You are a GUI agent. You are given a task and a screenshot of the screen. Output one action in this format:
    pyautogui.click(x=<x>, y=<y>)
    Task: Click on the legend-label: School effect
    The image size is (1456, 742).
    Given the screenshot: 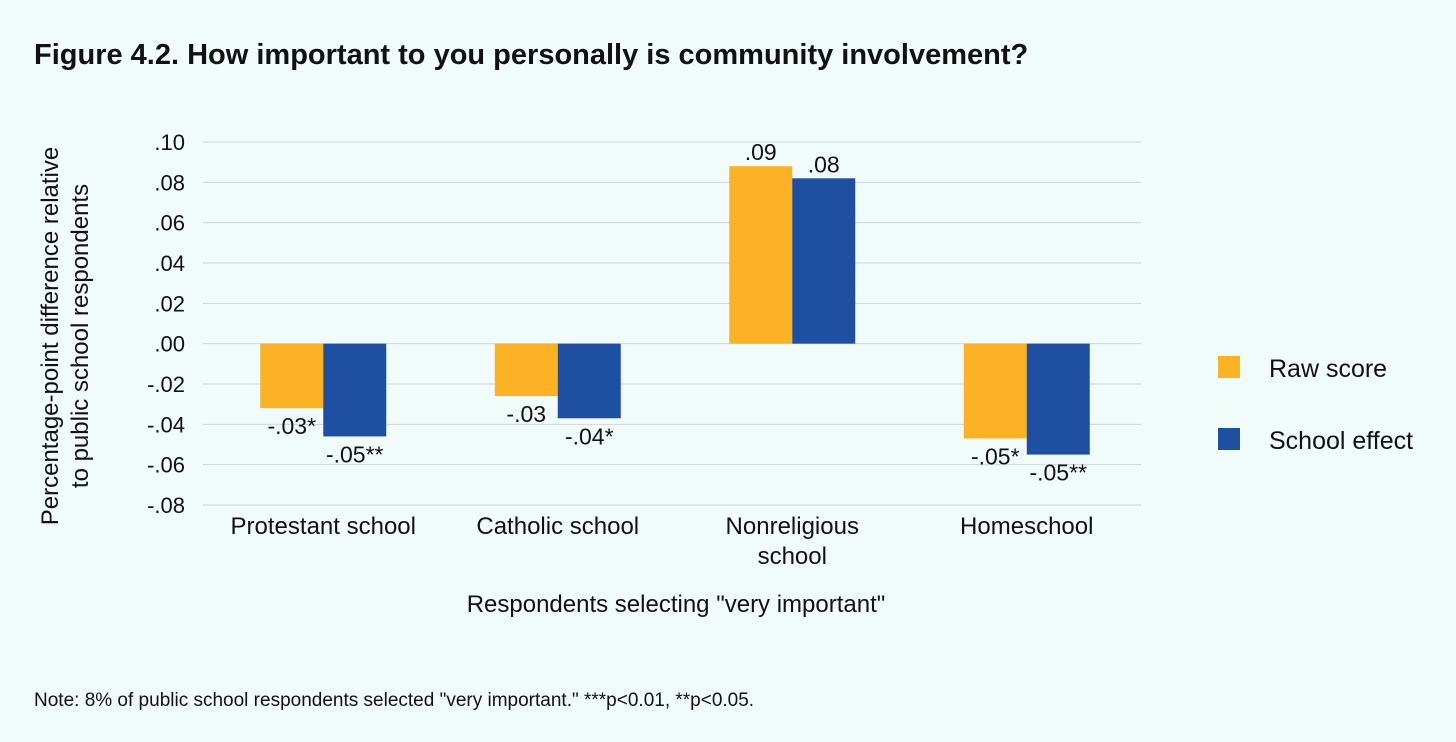 What is the action you would take?
    pyautogui.click(x=1341, y=441)
    